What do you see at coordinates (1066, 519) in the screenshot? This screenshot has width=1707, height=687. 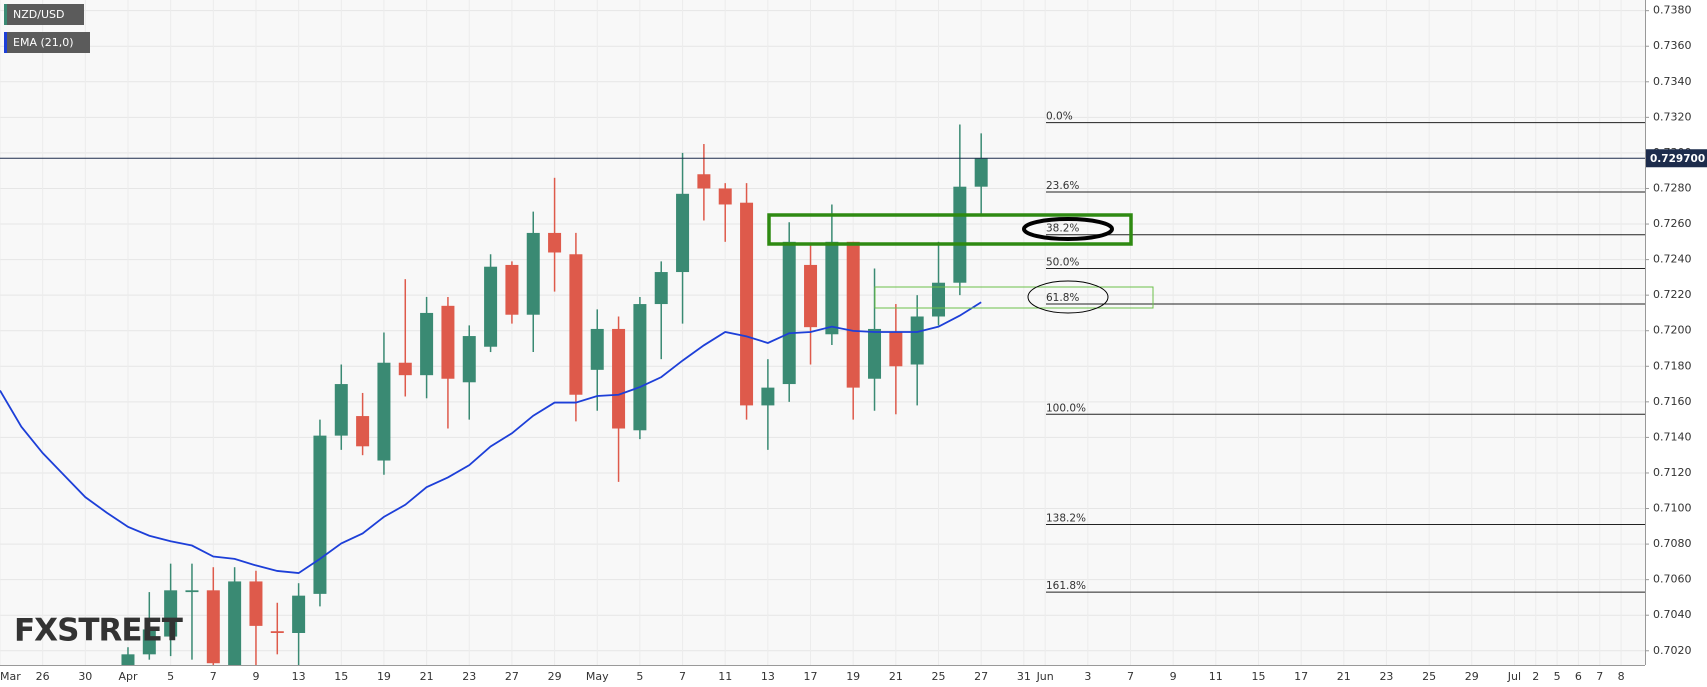 I see `fib-label: 138.2%` at bounding box center [1066, 519].